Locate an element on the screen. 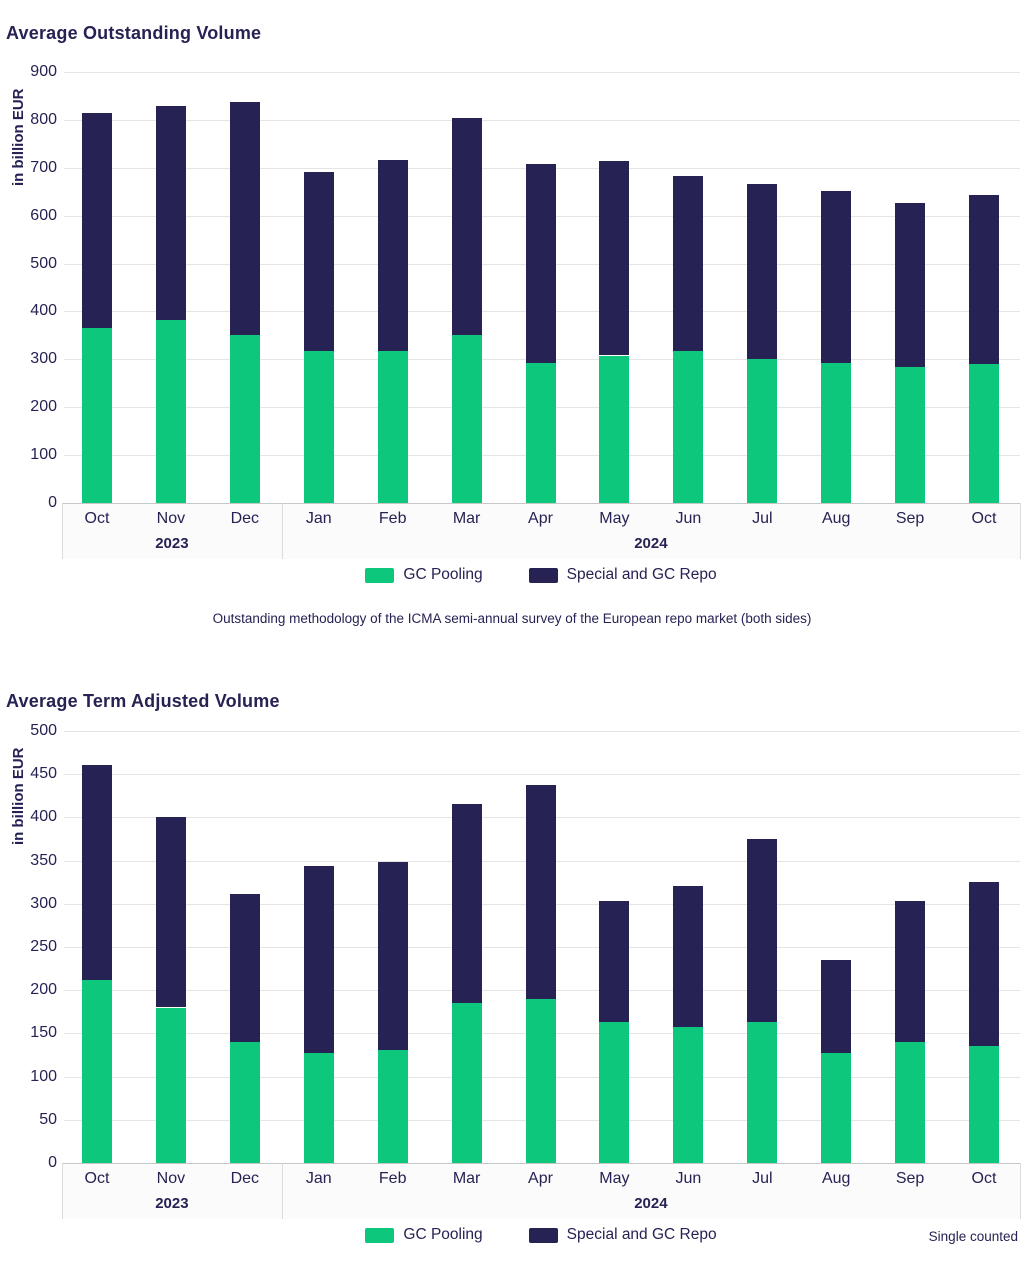 The height and width of the screenshot is (1272, 1024). legend: GC Pooling Special and GC Repo is located at coordinates (541, 1235).